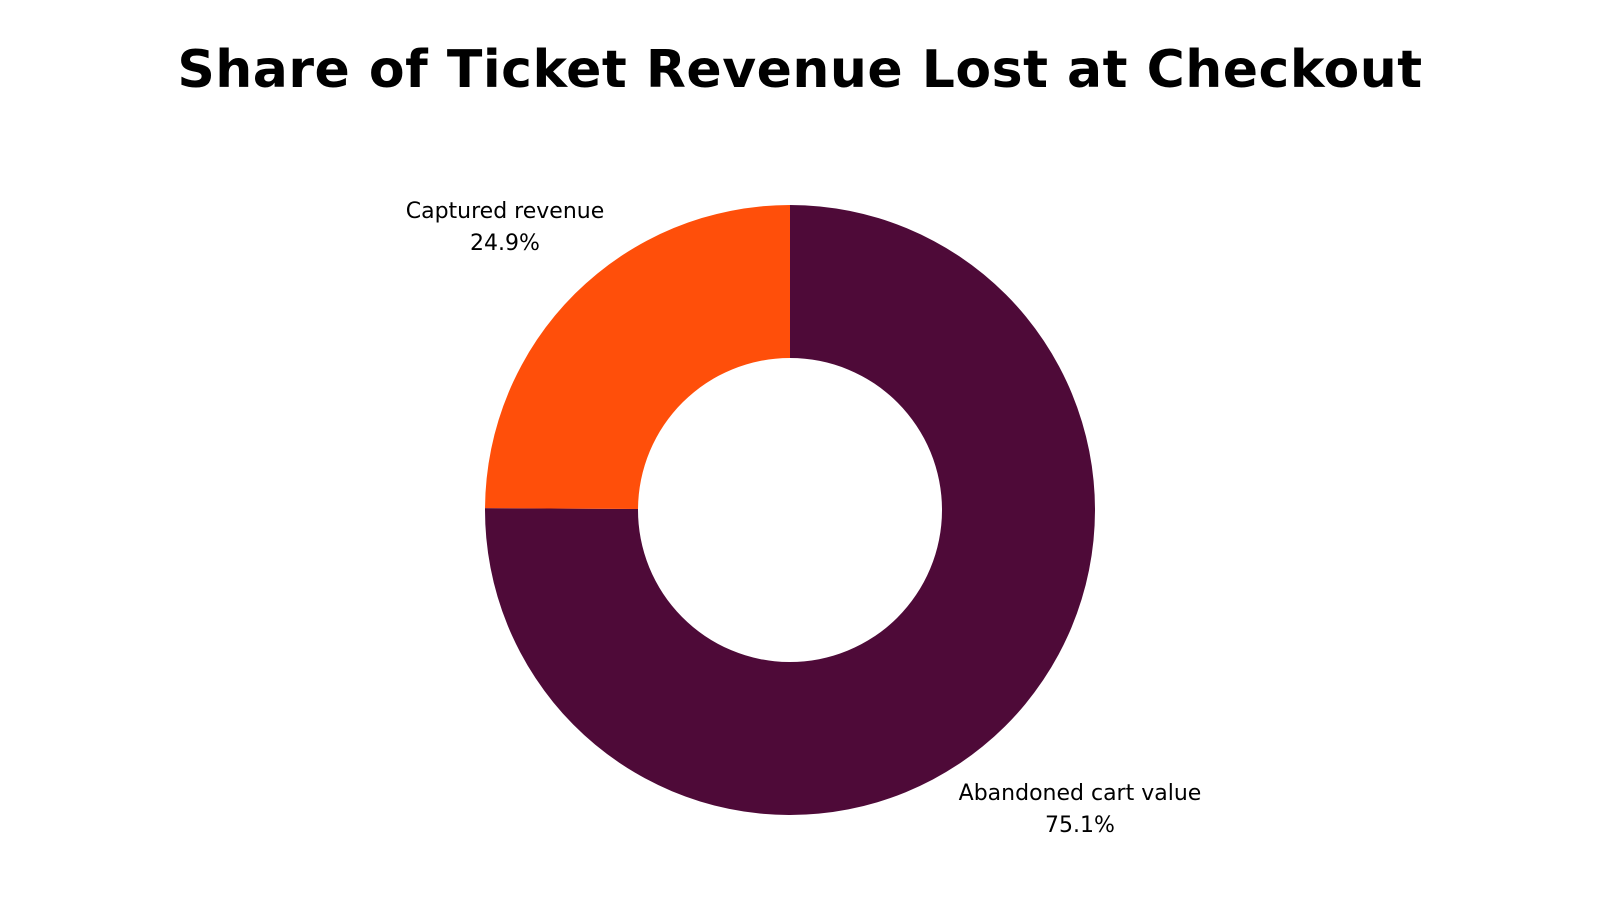  I want to click on slice-label: Abandoned cart value, so click(1080, 793).